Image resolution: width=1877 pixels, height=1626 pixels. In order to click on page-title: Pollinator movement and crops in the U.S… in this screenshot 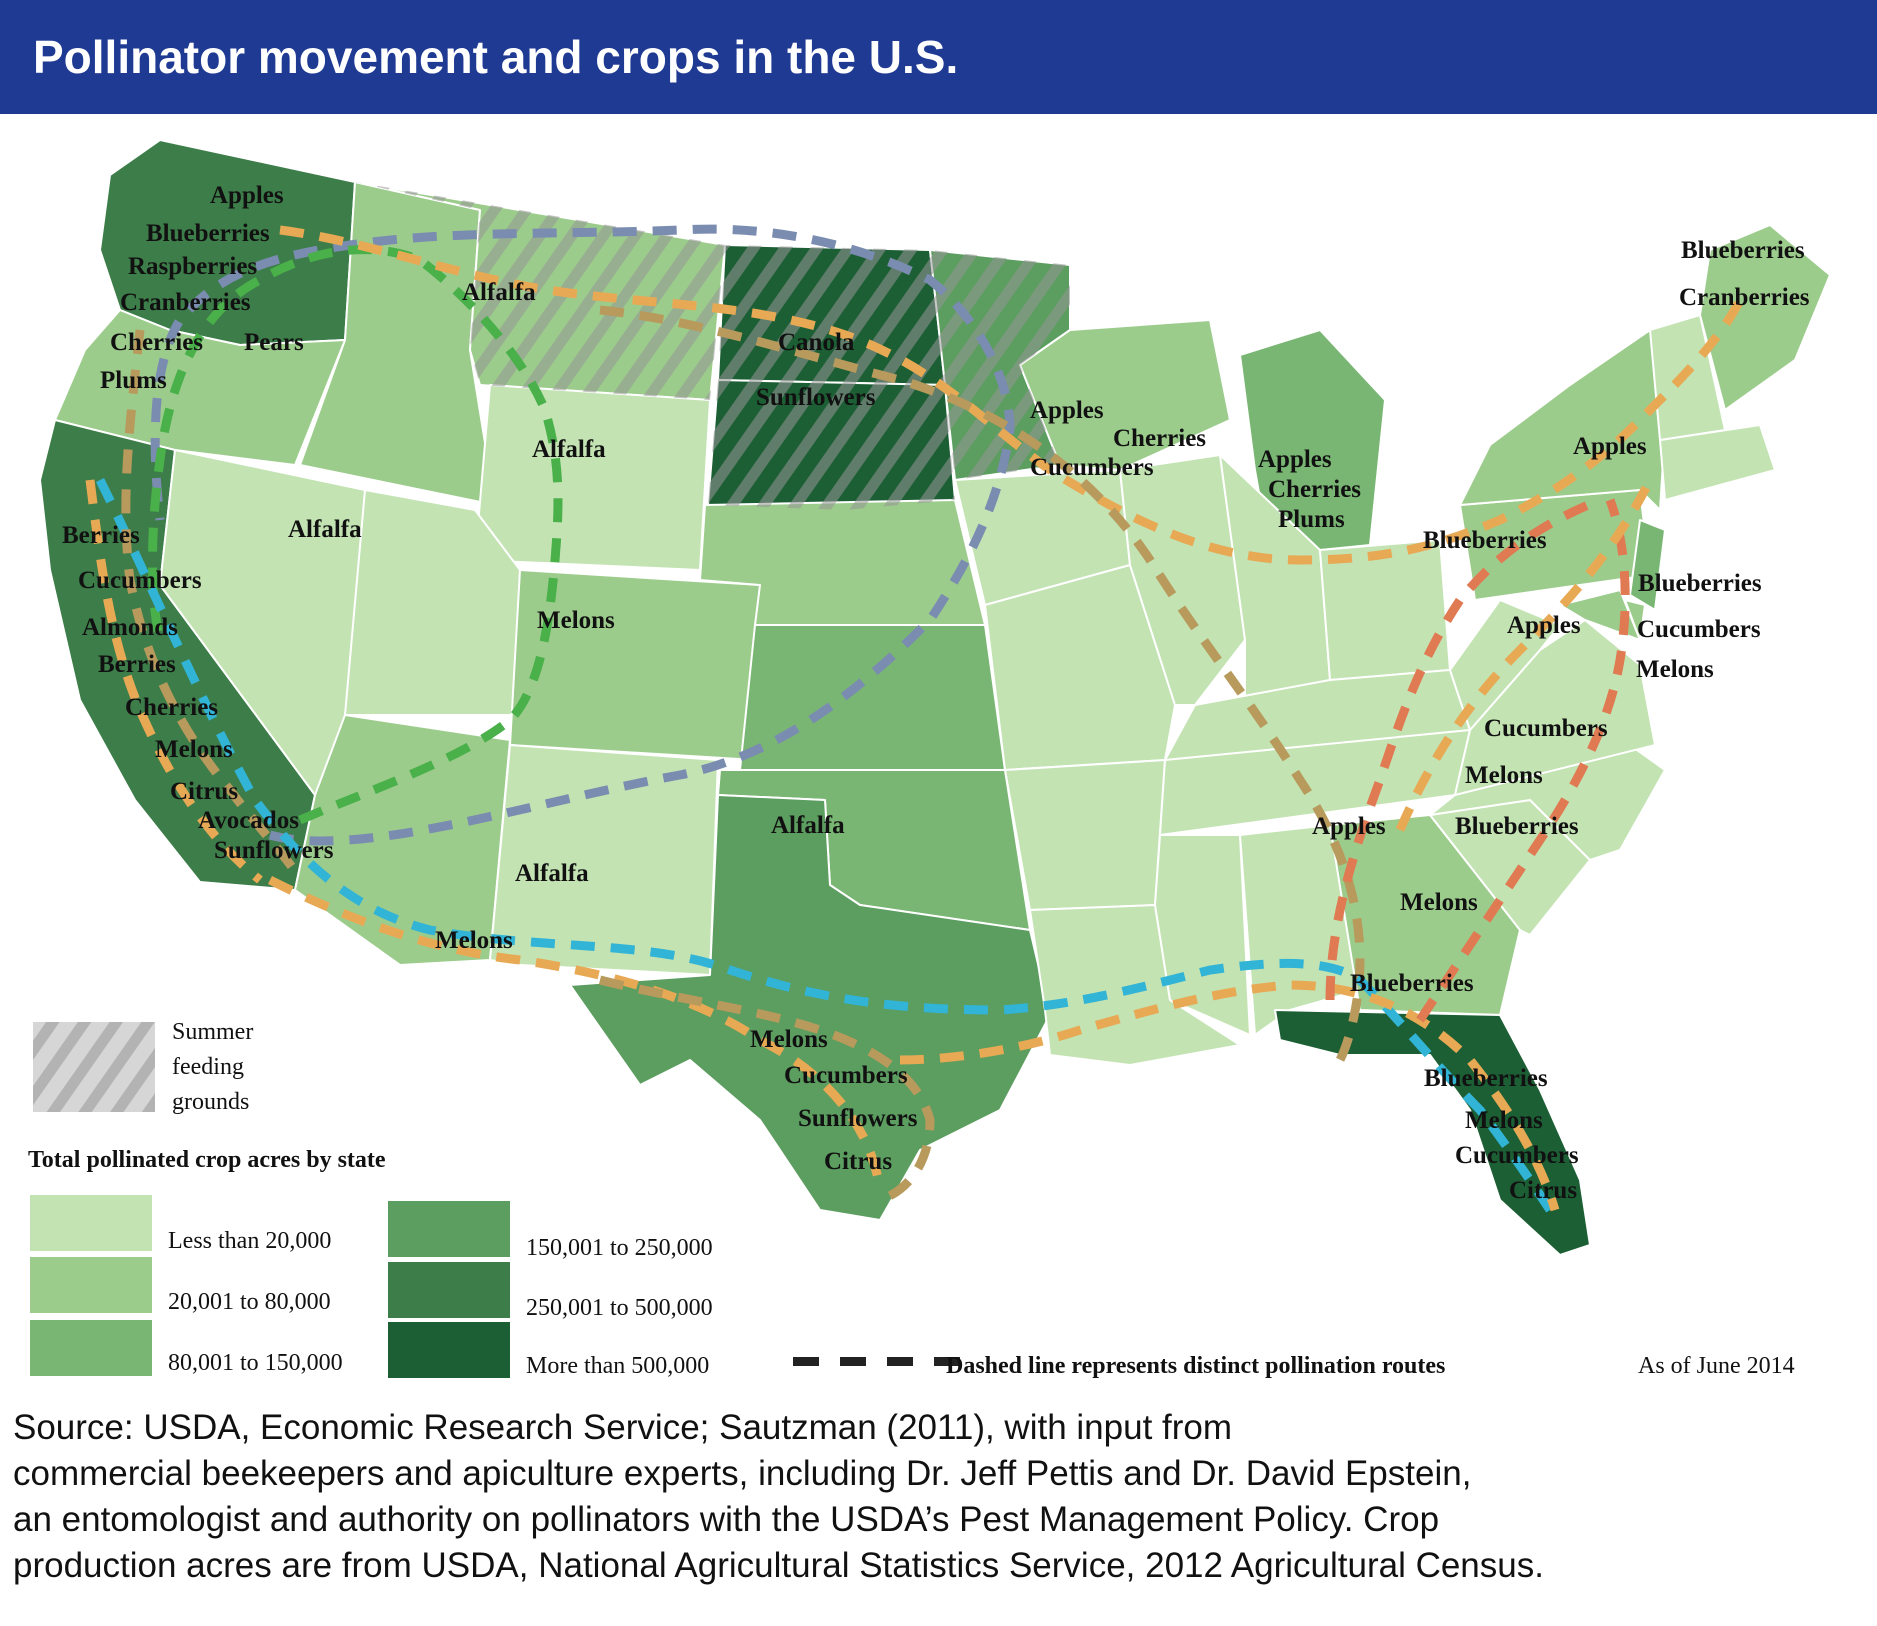, I will do `click(496, 57)`.